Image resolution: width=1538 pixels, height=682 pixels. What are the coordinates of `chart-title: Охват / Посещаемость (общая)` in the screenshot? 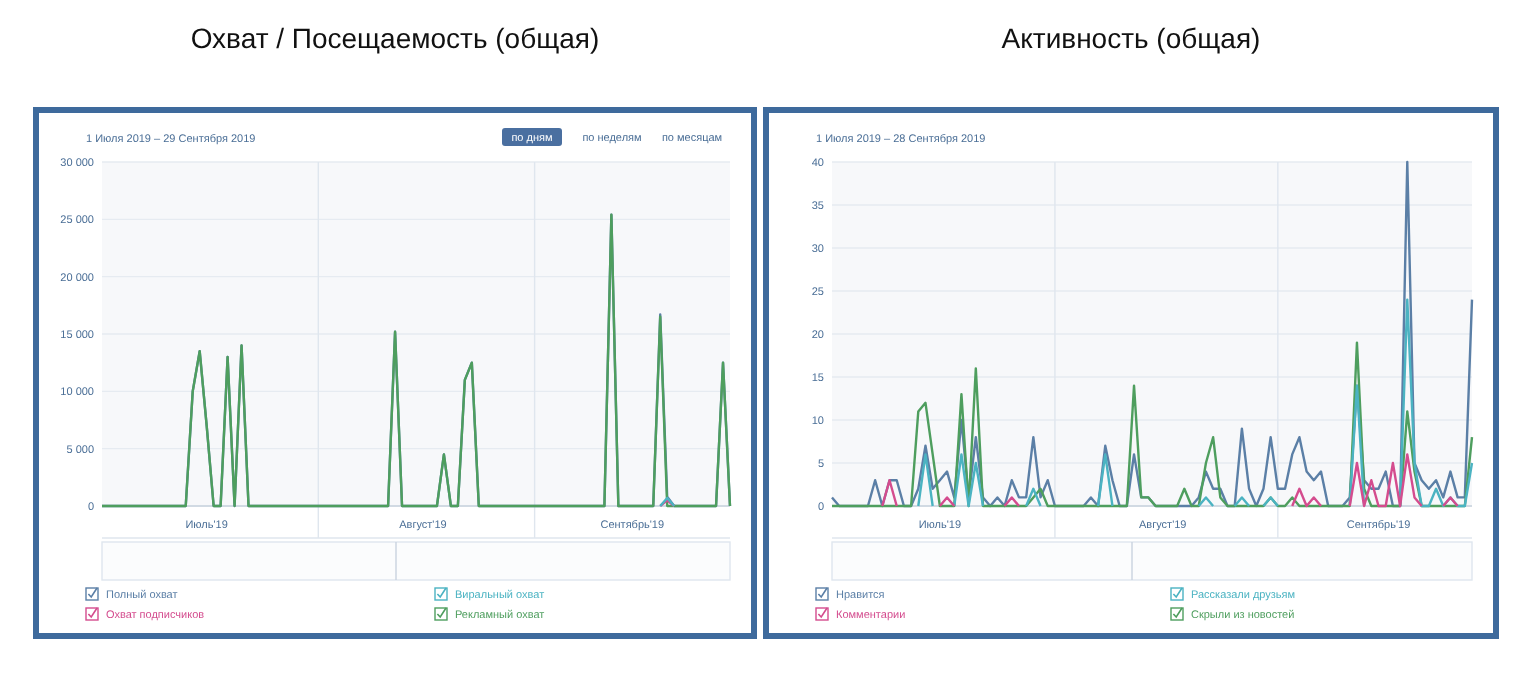 It's located at (395, 38).